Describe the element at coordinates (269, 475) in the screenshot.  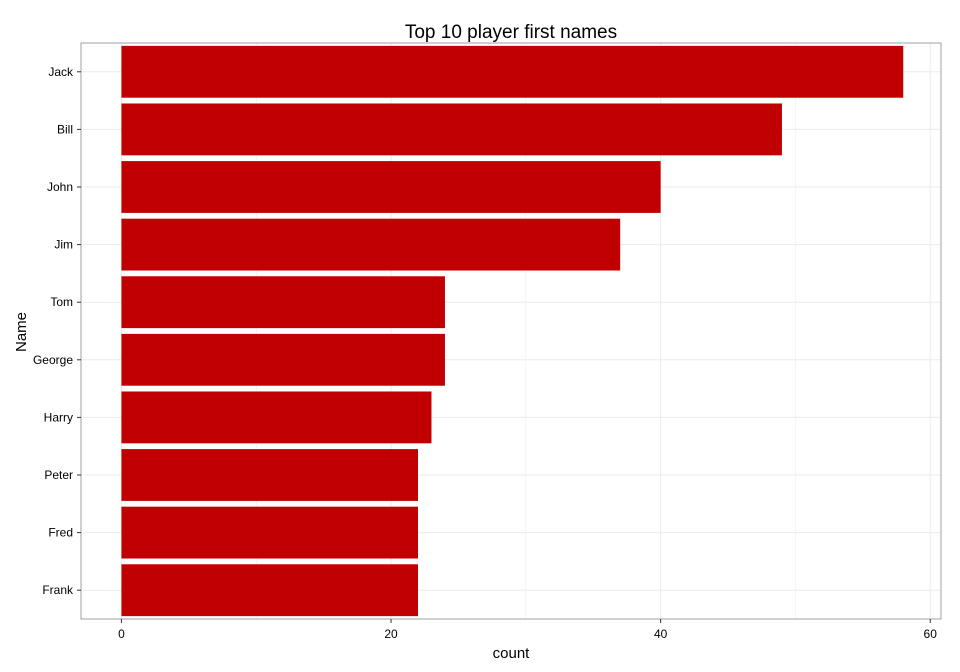
I see `bar-peter` at that location.